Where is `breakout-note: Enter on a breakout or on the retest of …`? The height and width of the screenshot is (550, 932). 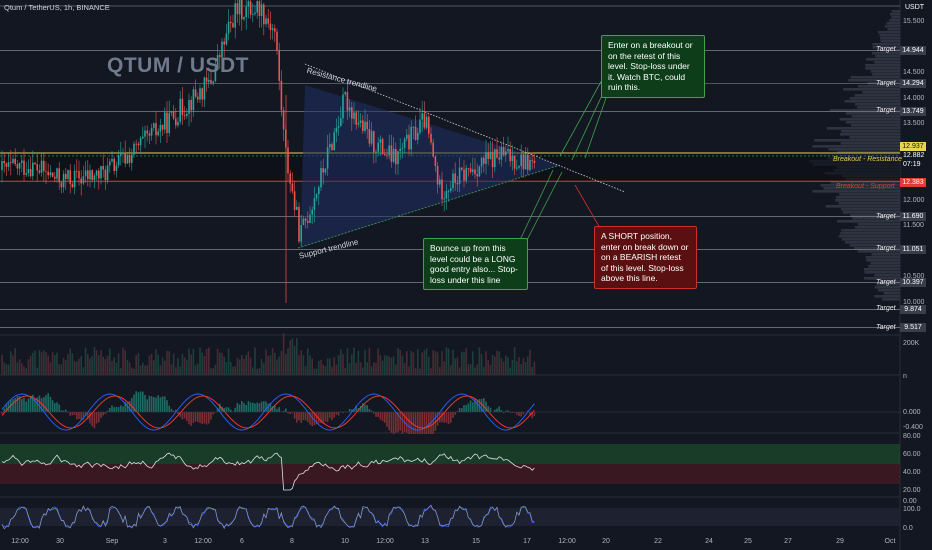
breakout-note: Enter on a breakout or on the retest of … is located at coordinates (653, 66).